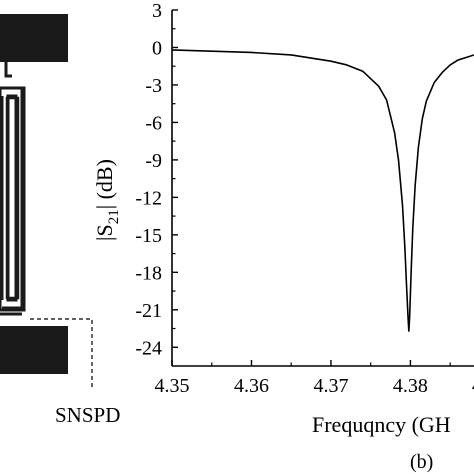 This screenshot has width=474, height=474. I want to click on x-tick-label: 4.3, so click(473, 386).